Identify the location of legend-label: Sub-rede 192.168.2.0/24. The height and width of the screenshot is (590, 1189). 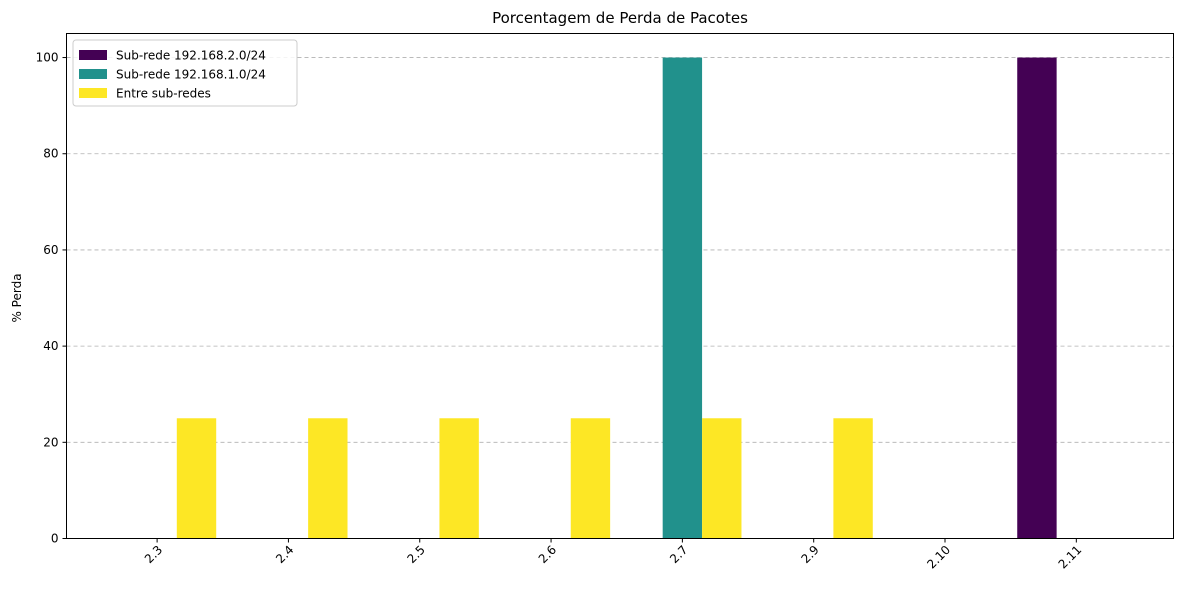
(191, 56).